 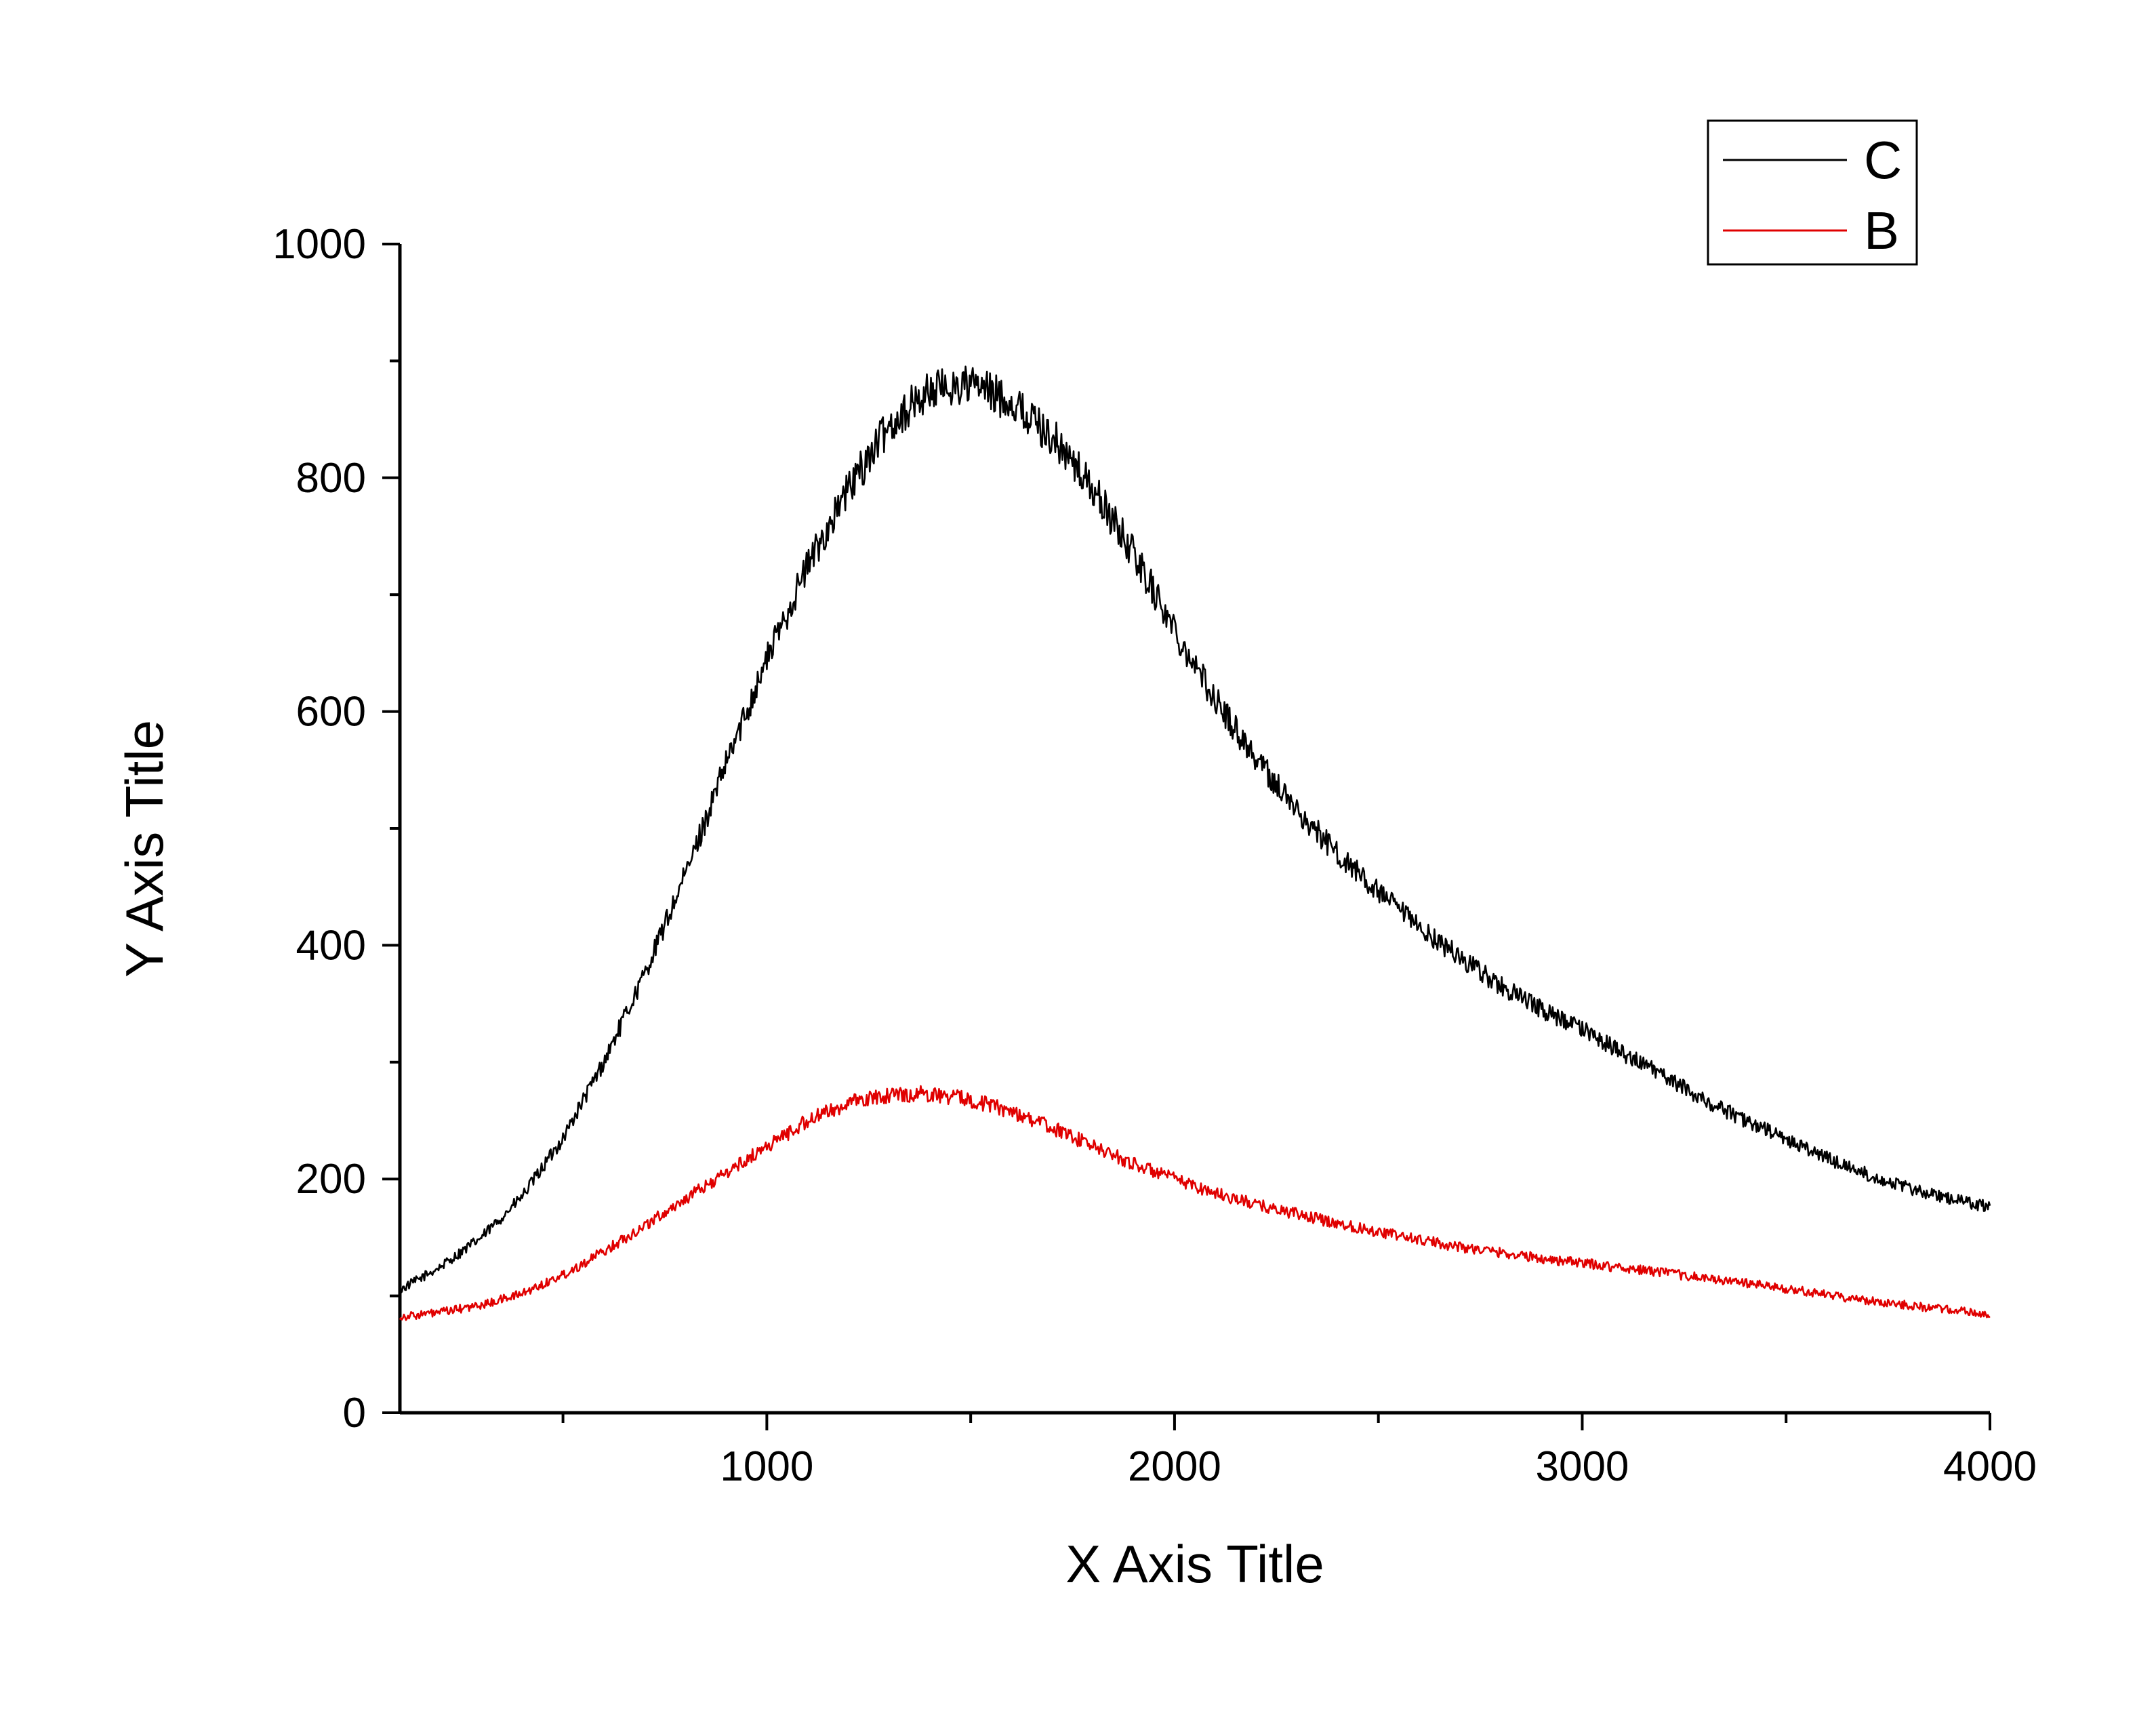 What do you see at coordinates (319, 244) in the screenshot?
I see `y-tick-label: 1000` at bounding box center [319, 244].